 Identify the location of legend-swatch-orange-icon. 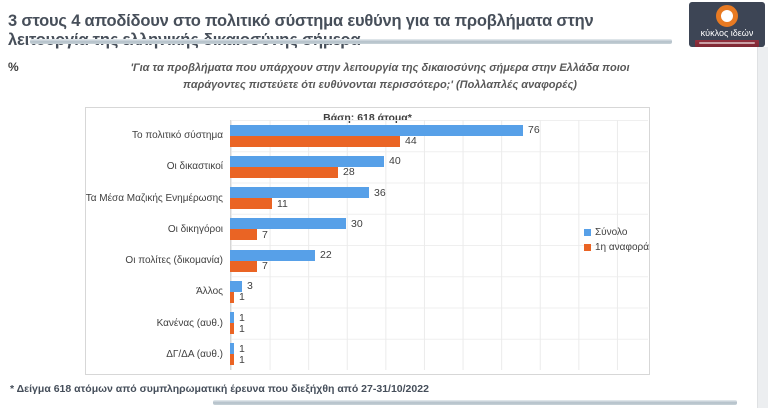
(587, 247).